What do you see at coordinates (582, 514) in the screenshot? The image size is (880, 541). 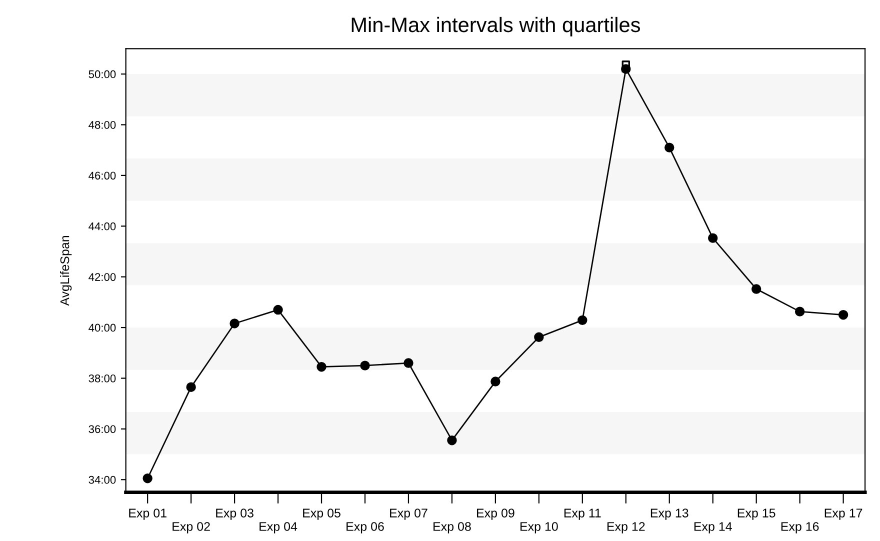 I see `x-tick-label: Exp 11` at bounding box center [582, 514].